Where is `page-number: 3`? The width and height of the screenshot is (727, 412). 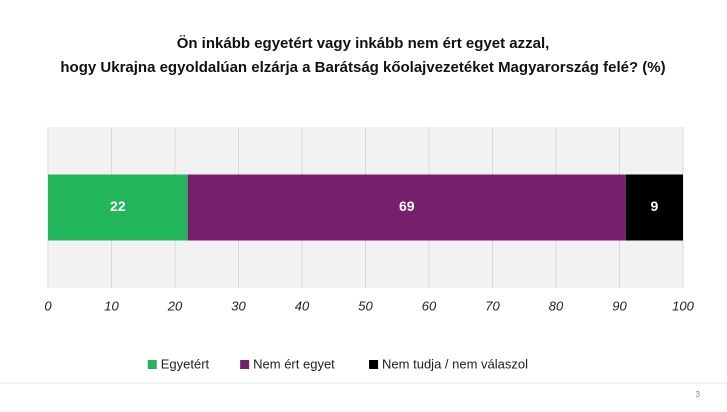
page-number: 3 is located at coordinates (698, 394).